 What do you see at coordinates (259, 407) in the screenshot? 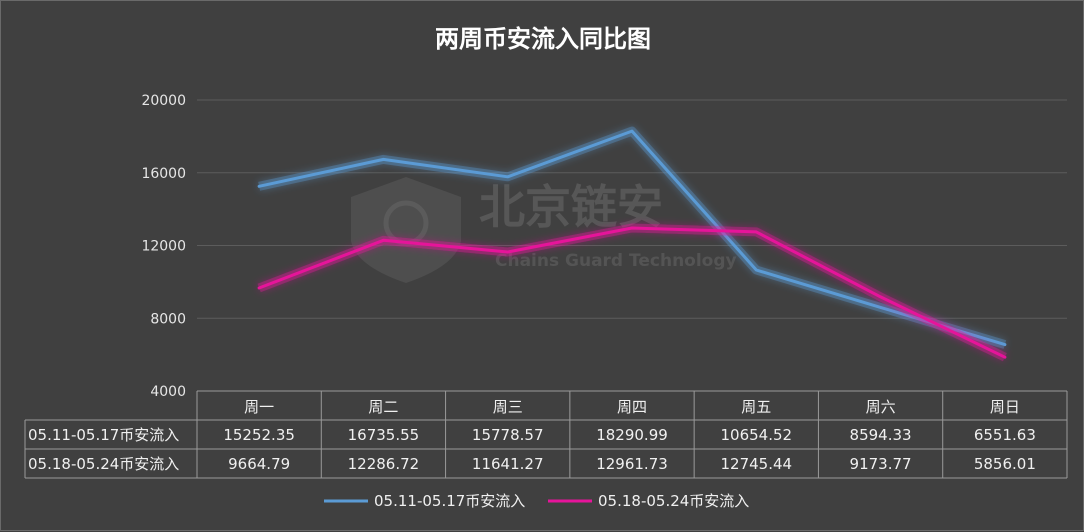
I see `x-tick-label: 周一` at bounding box center [259, 407].